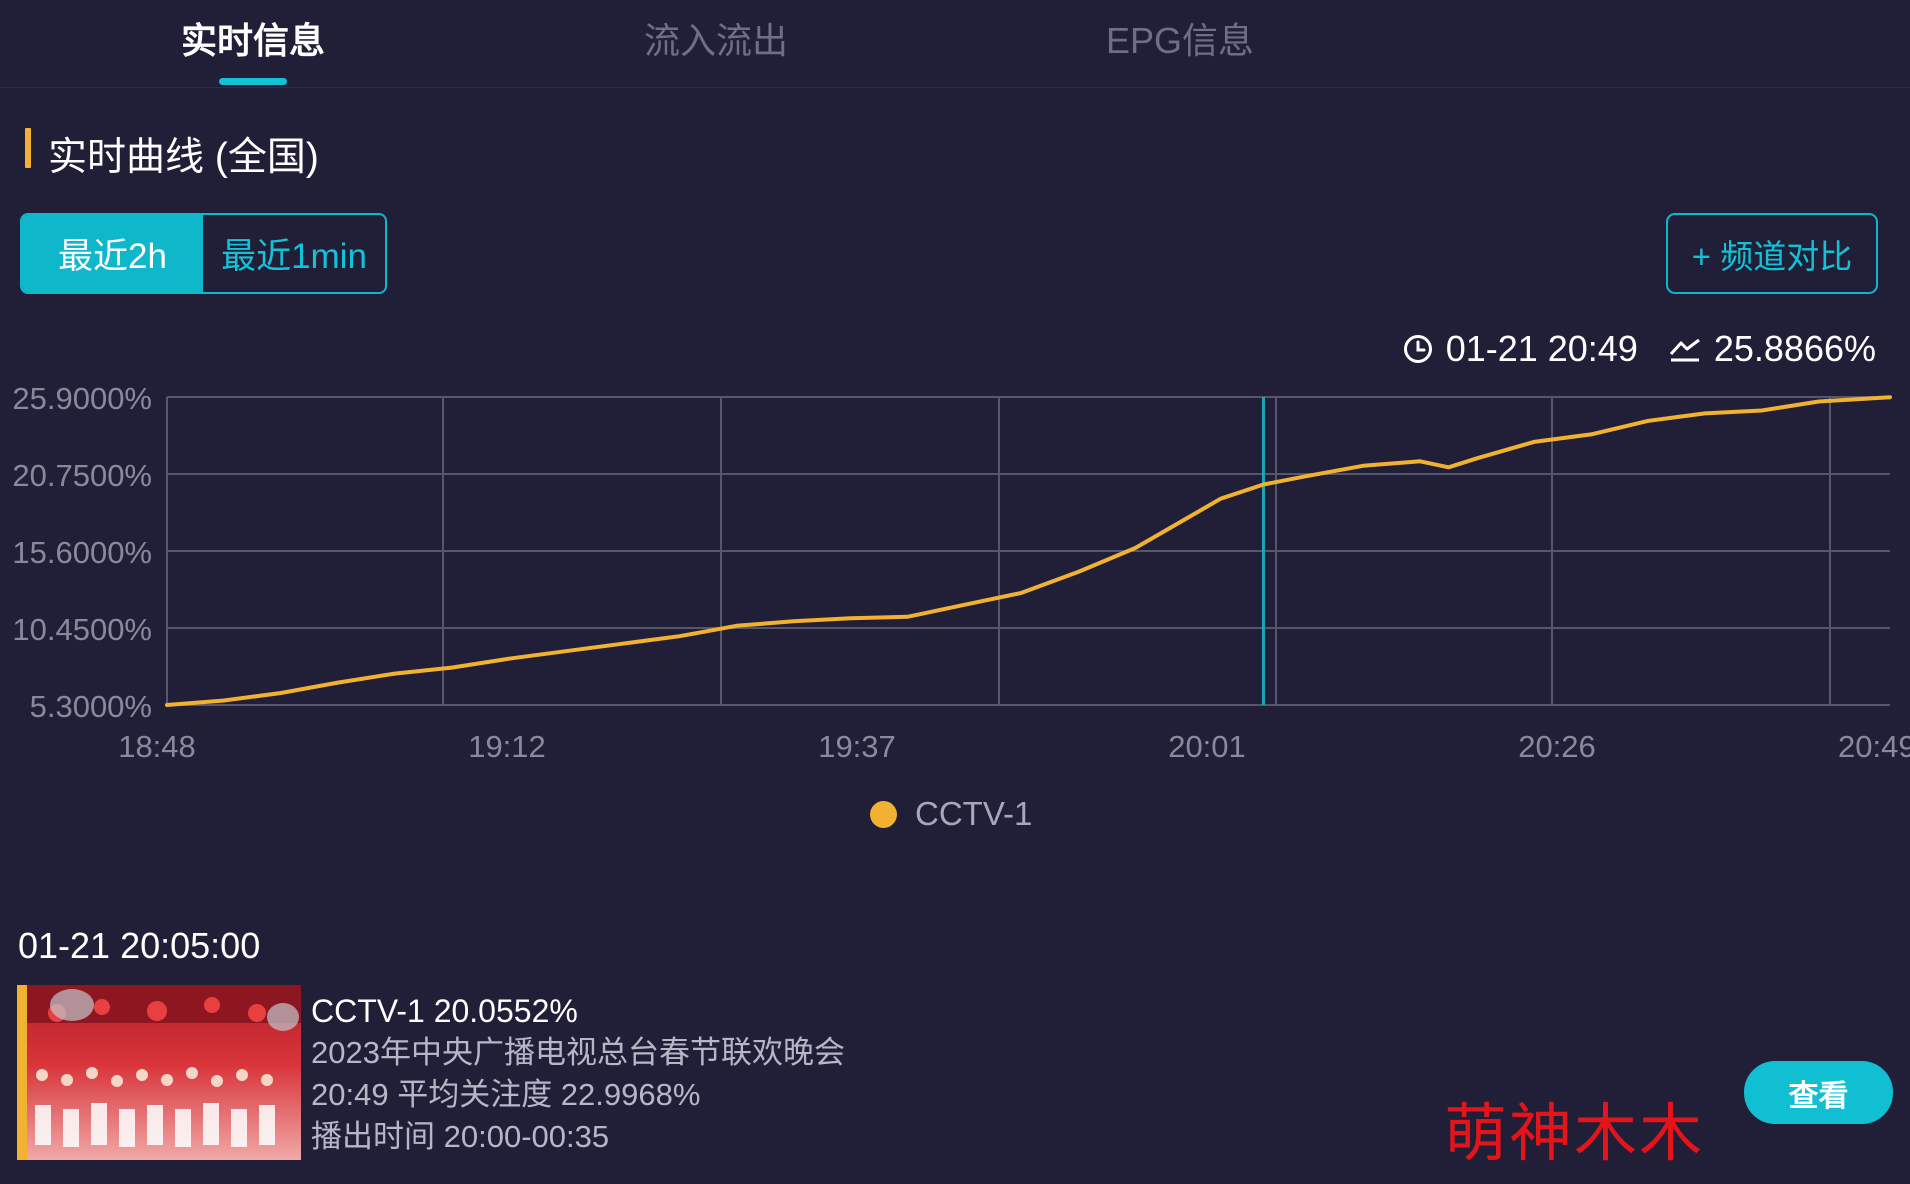  I want to click on tab-bar: 实时信息 流入流出 EPG信息, so click(955, 44).